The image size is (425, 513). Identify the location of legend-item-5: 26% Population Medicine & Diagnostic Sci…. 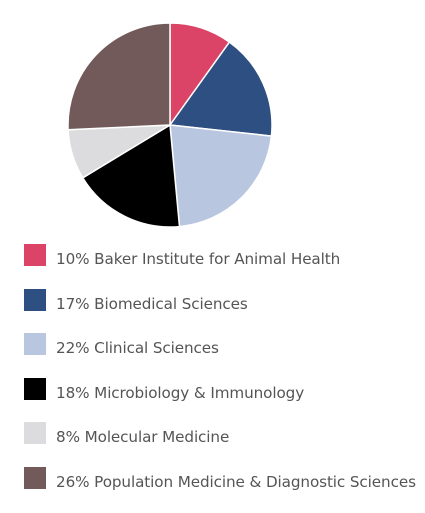
(221, 483).